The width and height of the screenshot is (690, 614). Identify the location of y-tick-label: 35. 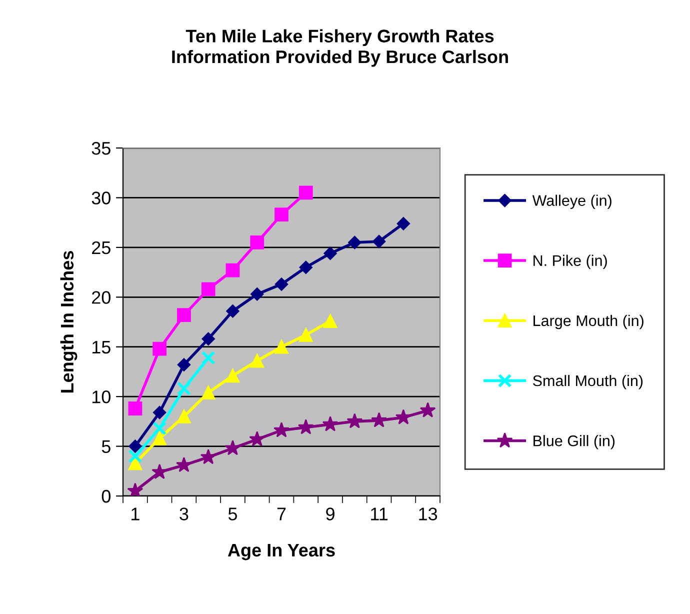
(101, 148).